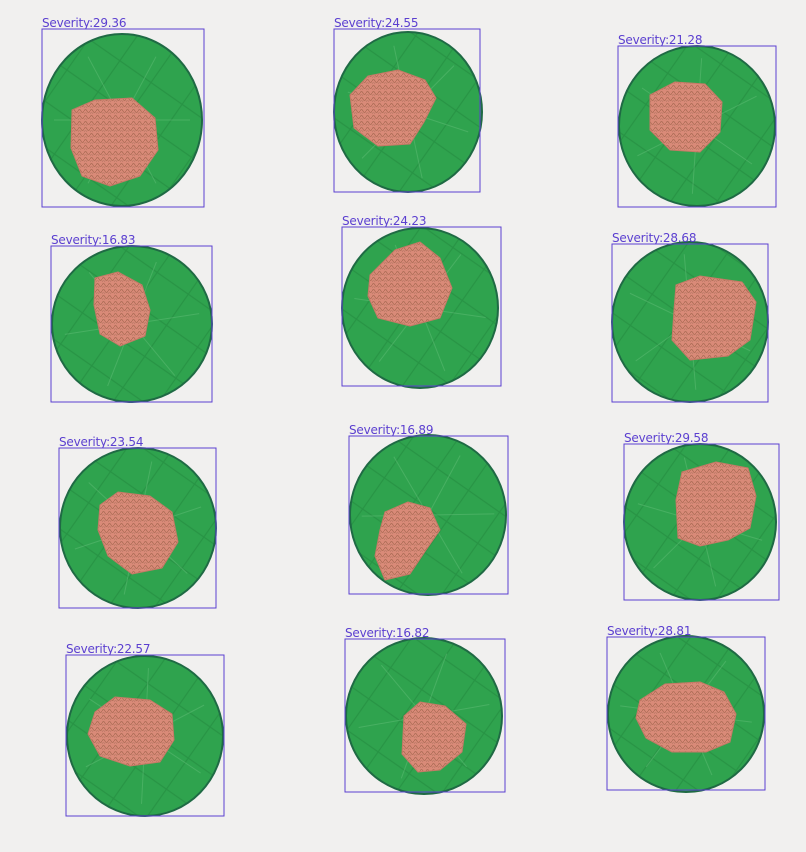 This screenshot has height=852, width=806. Describe the element at coordinates (384, 221) in the screenshot. I see `severity-label: Severity:24.23` at that location.